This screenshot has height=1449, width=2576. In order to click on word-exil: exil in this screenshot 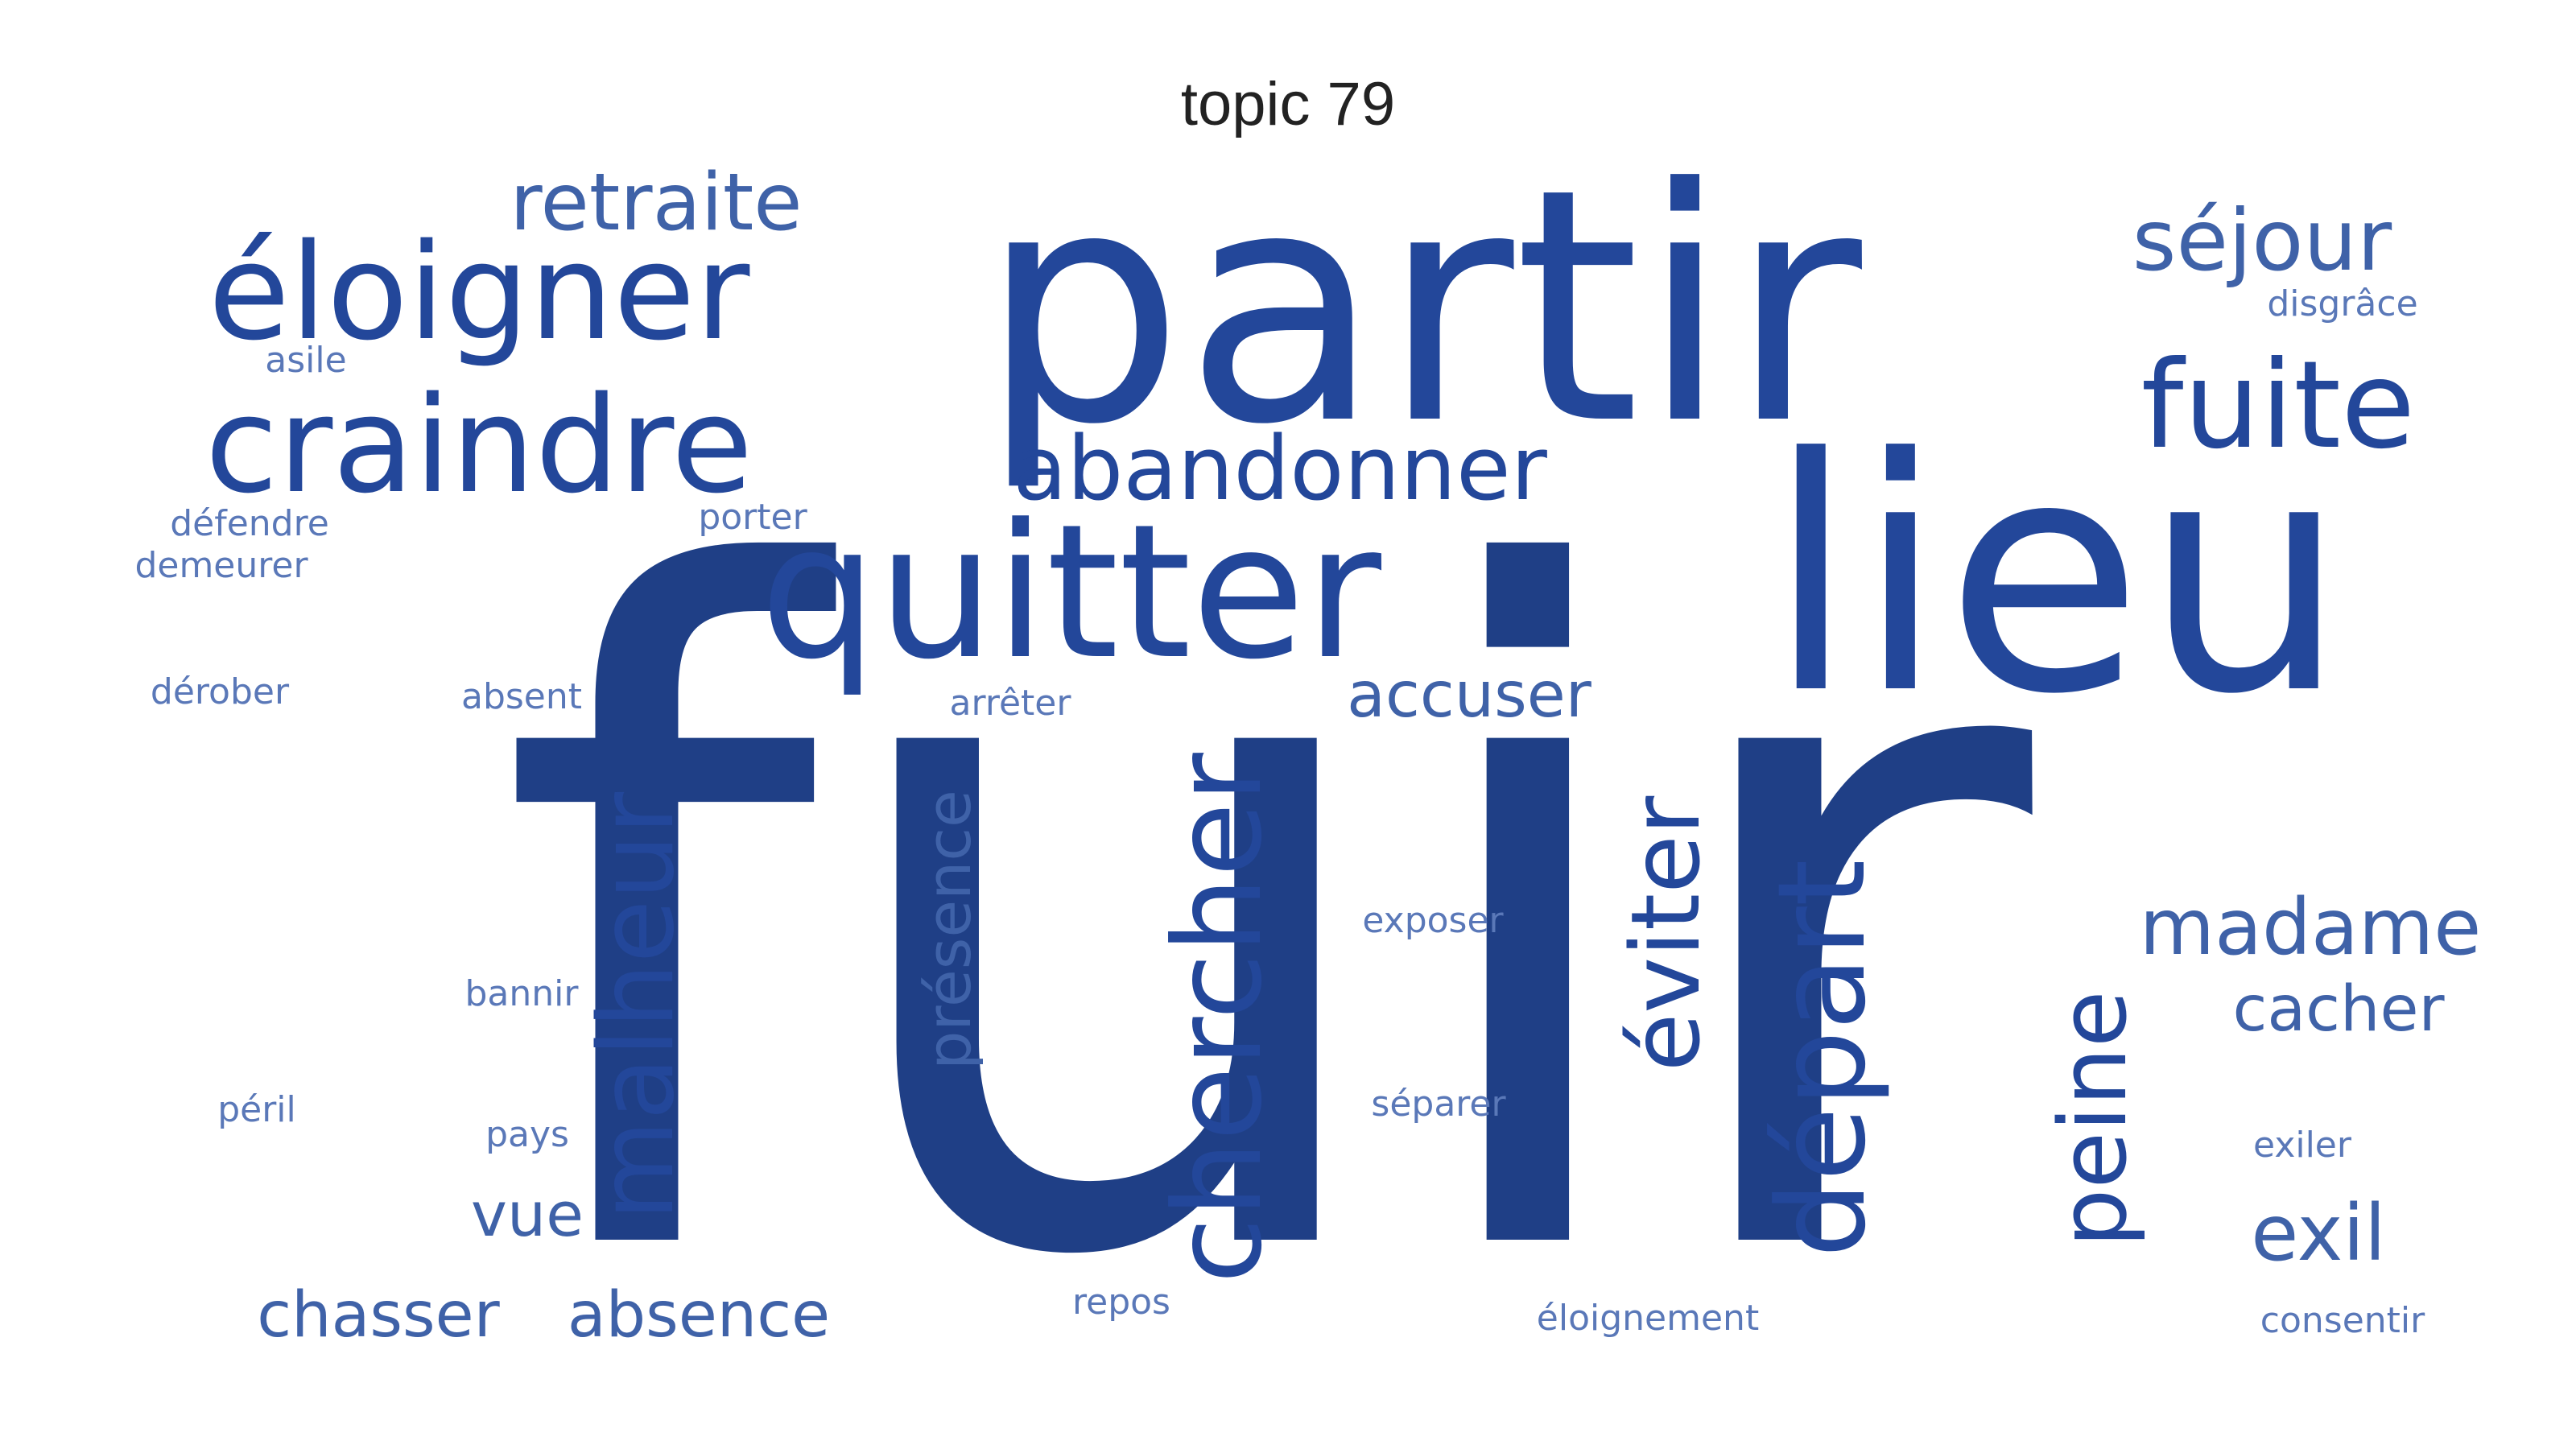, I will do `click(2318, 1233)`.